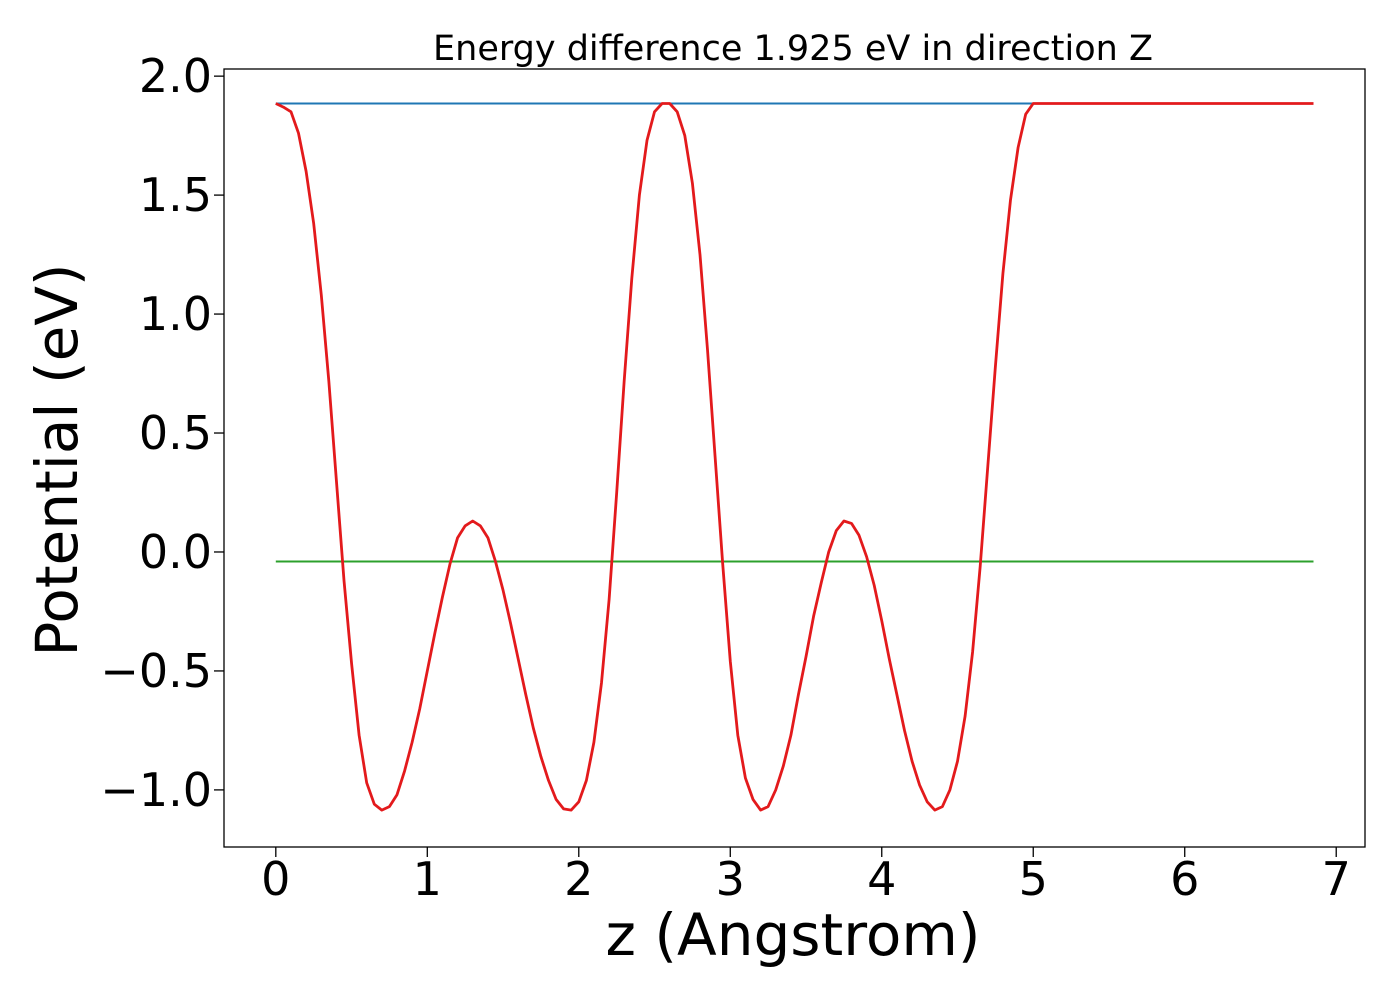  I want to click on y-tick-label: 1.5, so click(175, 195).